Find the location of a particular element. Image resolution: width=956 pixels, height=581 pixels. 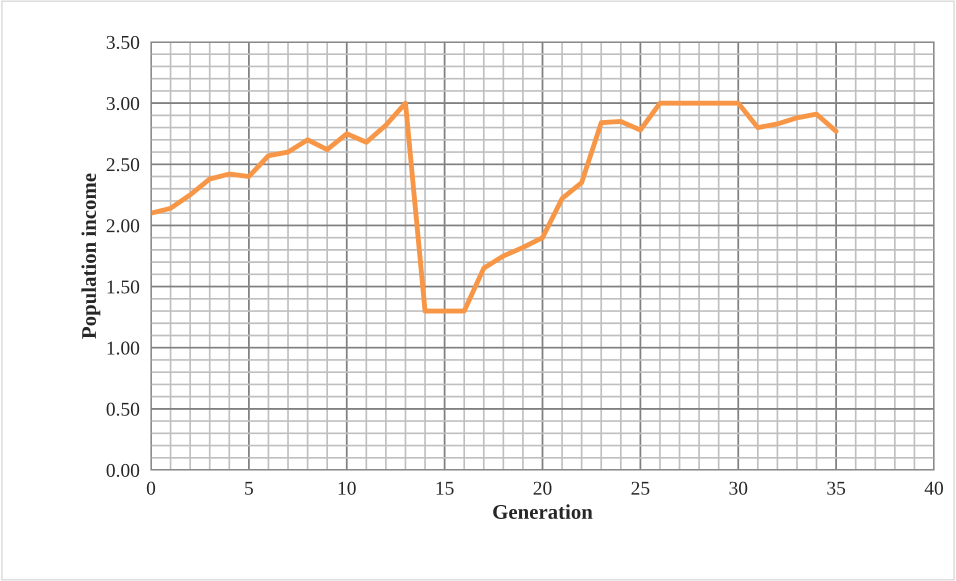

y-tick-label: 2.00 is located at coordinates (123, 225).